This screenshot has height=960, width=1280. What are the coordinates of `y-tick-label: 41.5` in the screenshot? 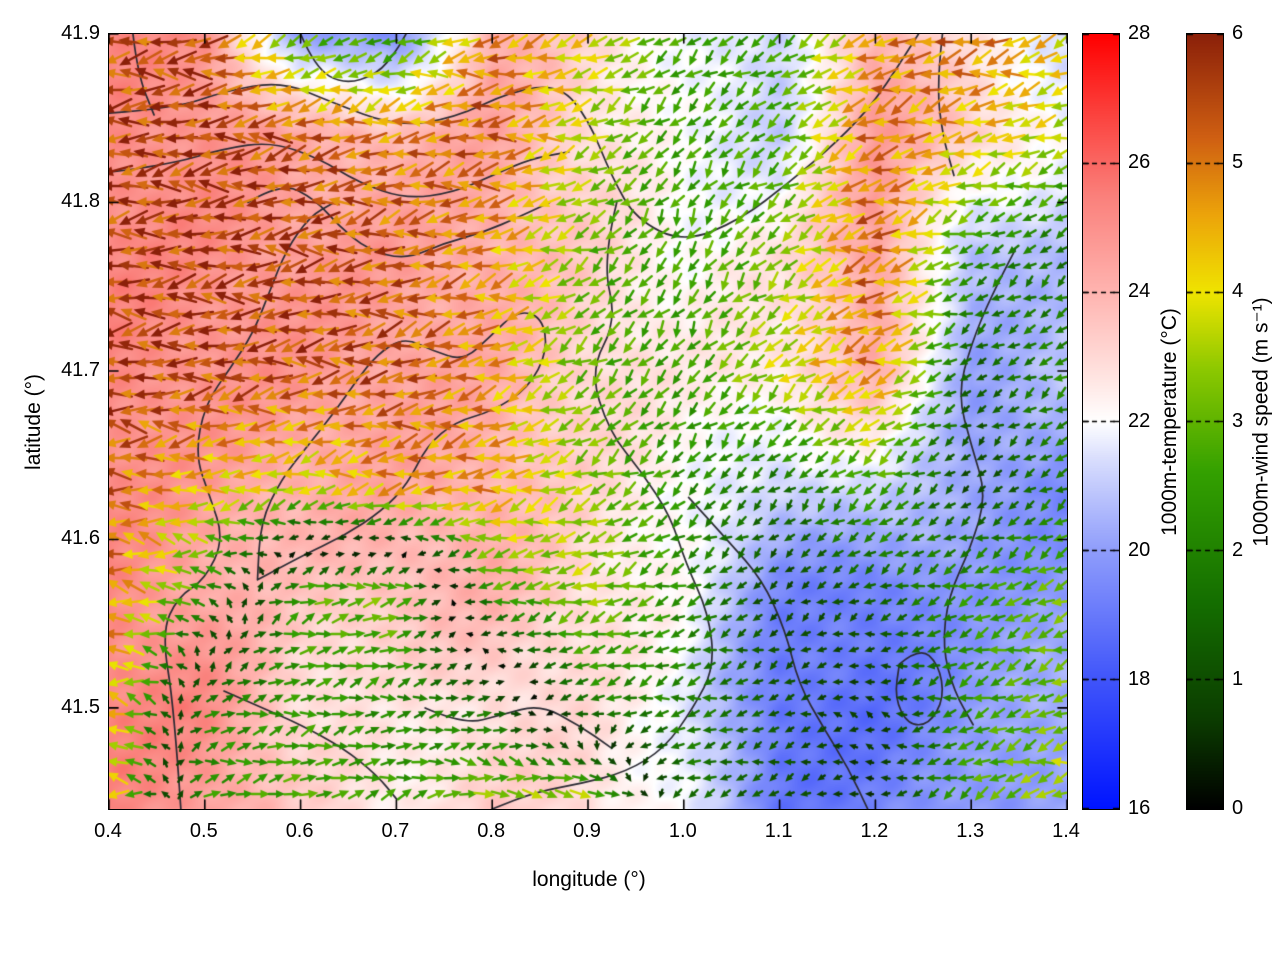 It's located at (80, 706).